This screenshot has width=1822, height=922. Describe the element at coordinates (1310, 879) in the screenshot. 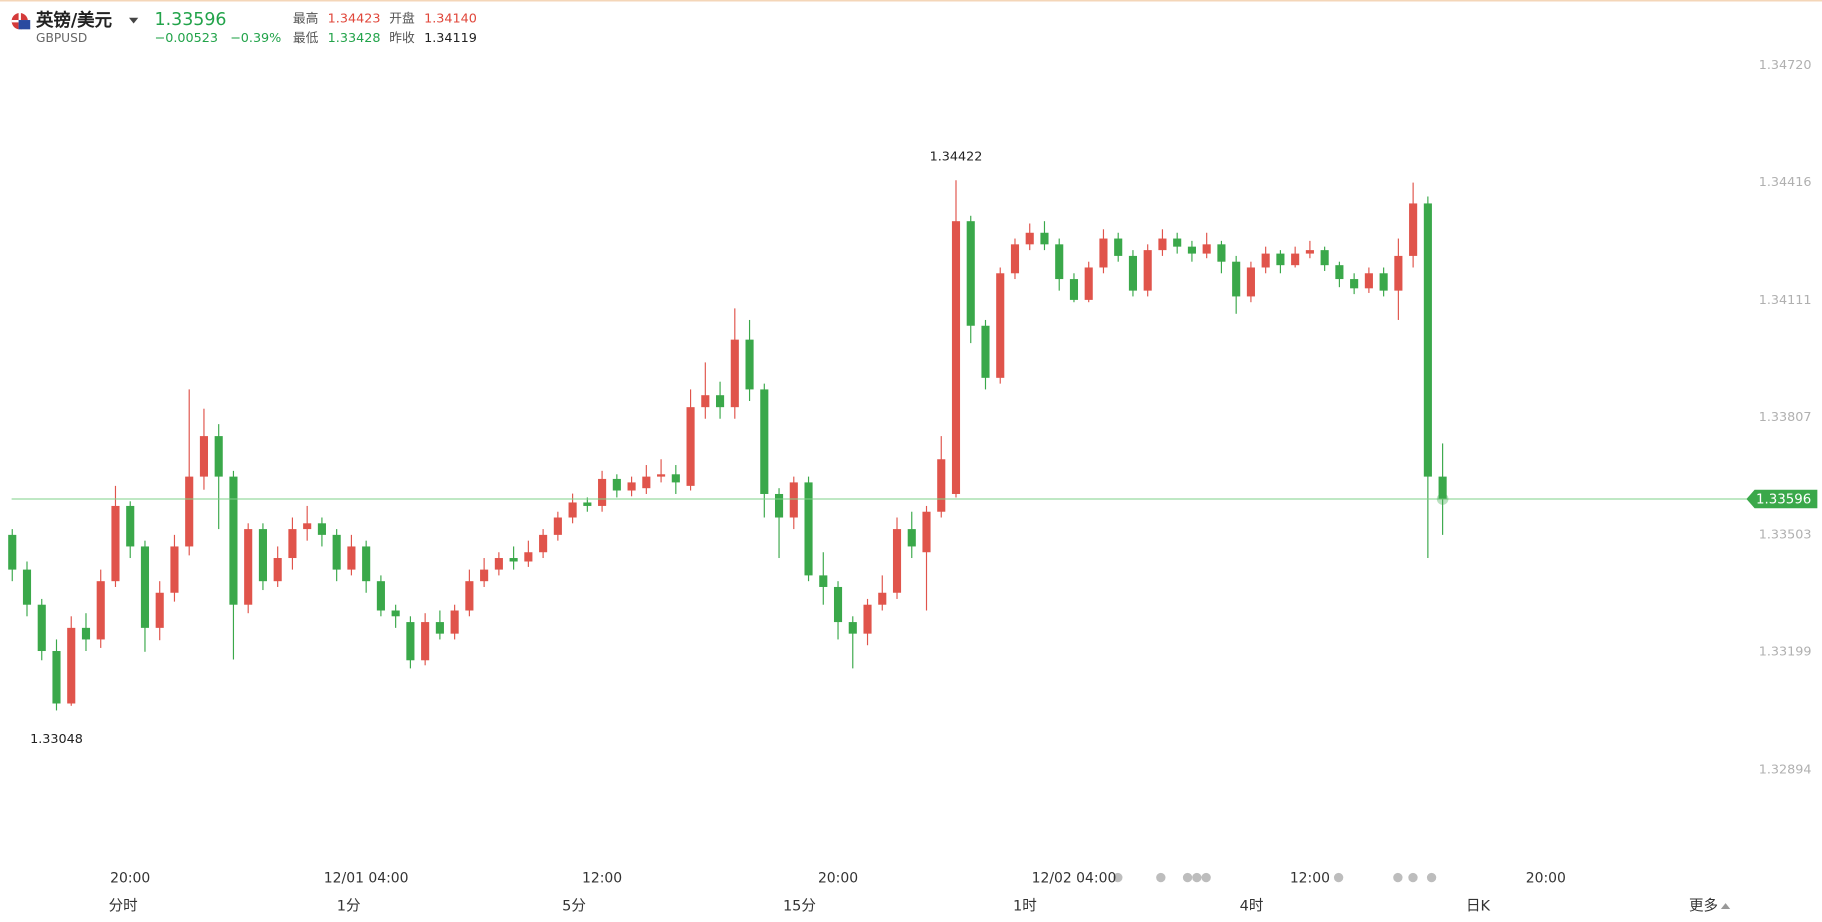

I see `x-tick-label: 12:00` at that location.